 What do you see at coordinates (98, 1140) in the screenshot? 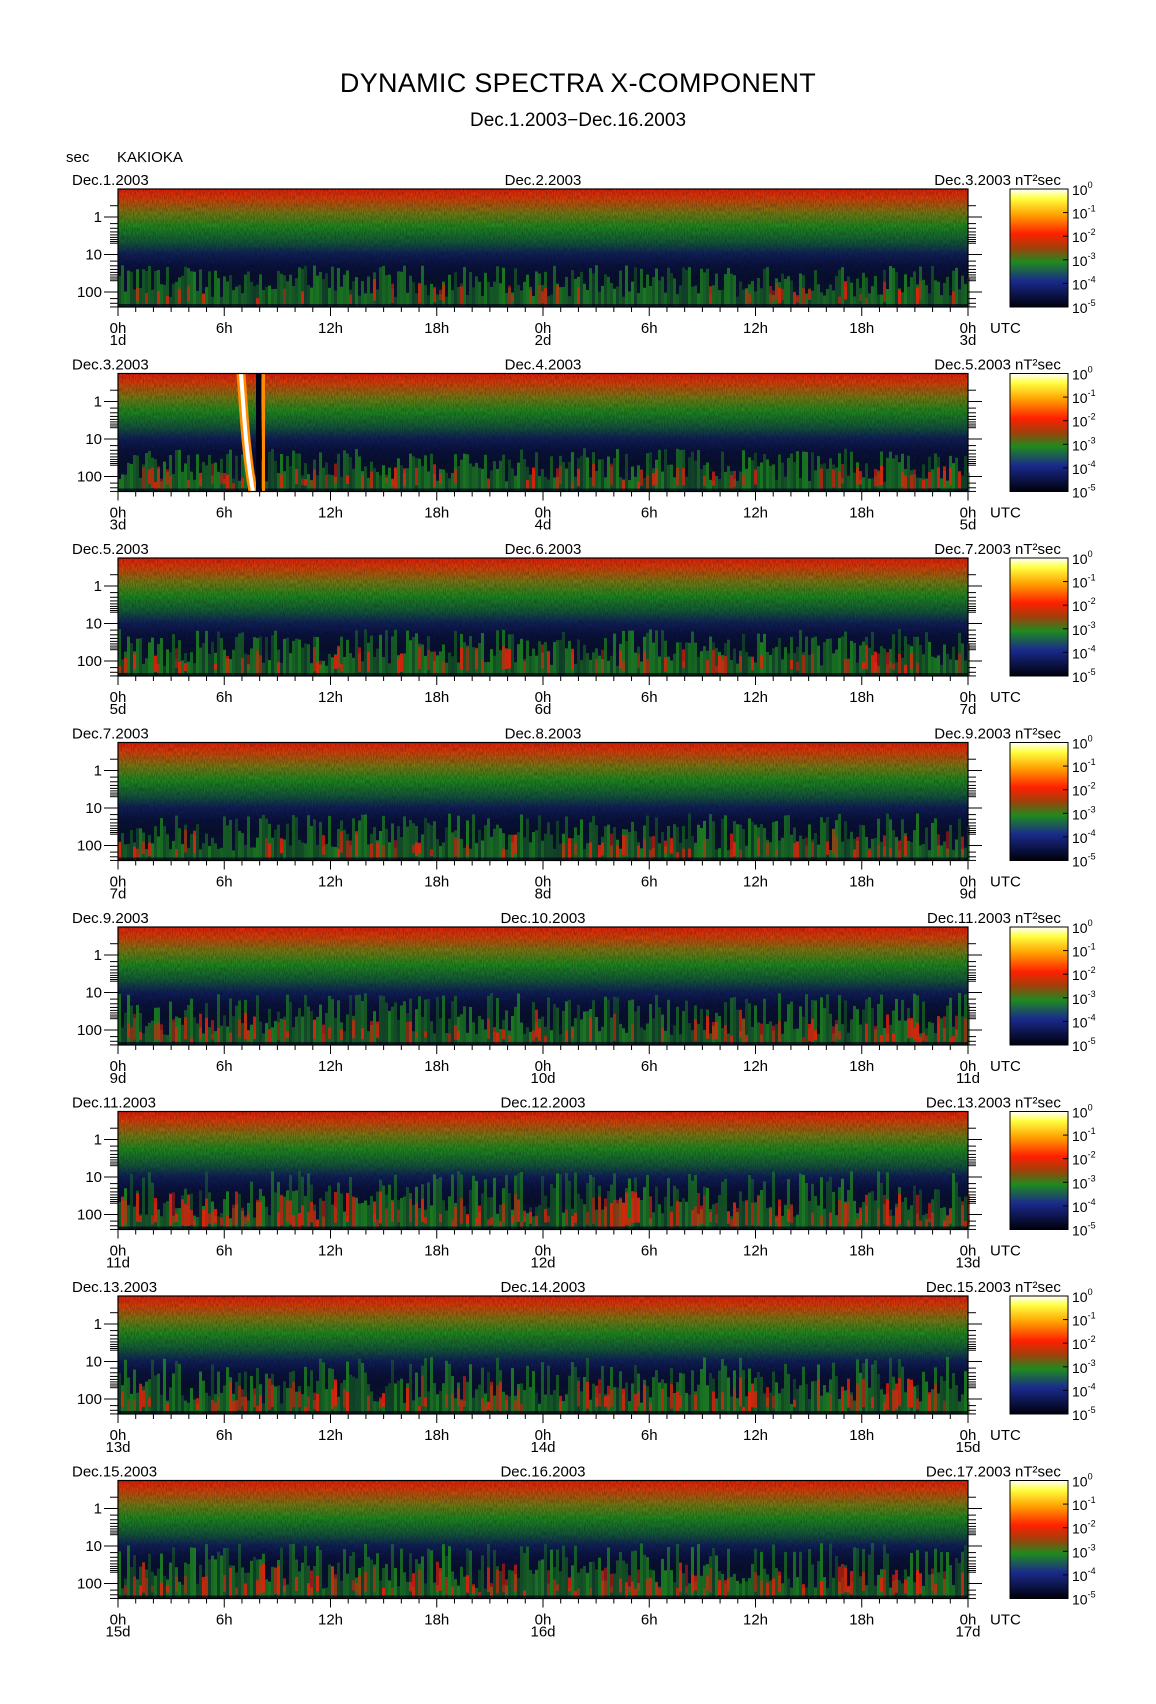
I see `y-tick-label: 1` at bounding box center [98, 1140].